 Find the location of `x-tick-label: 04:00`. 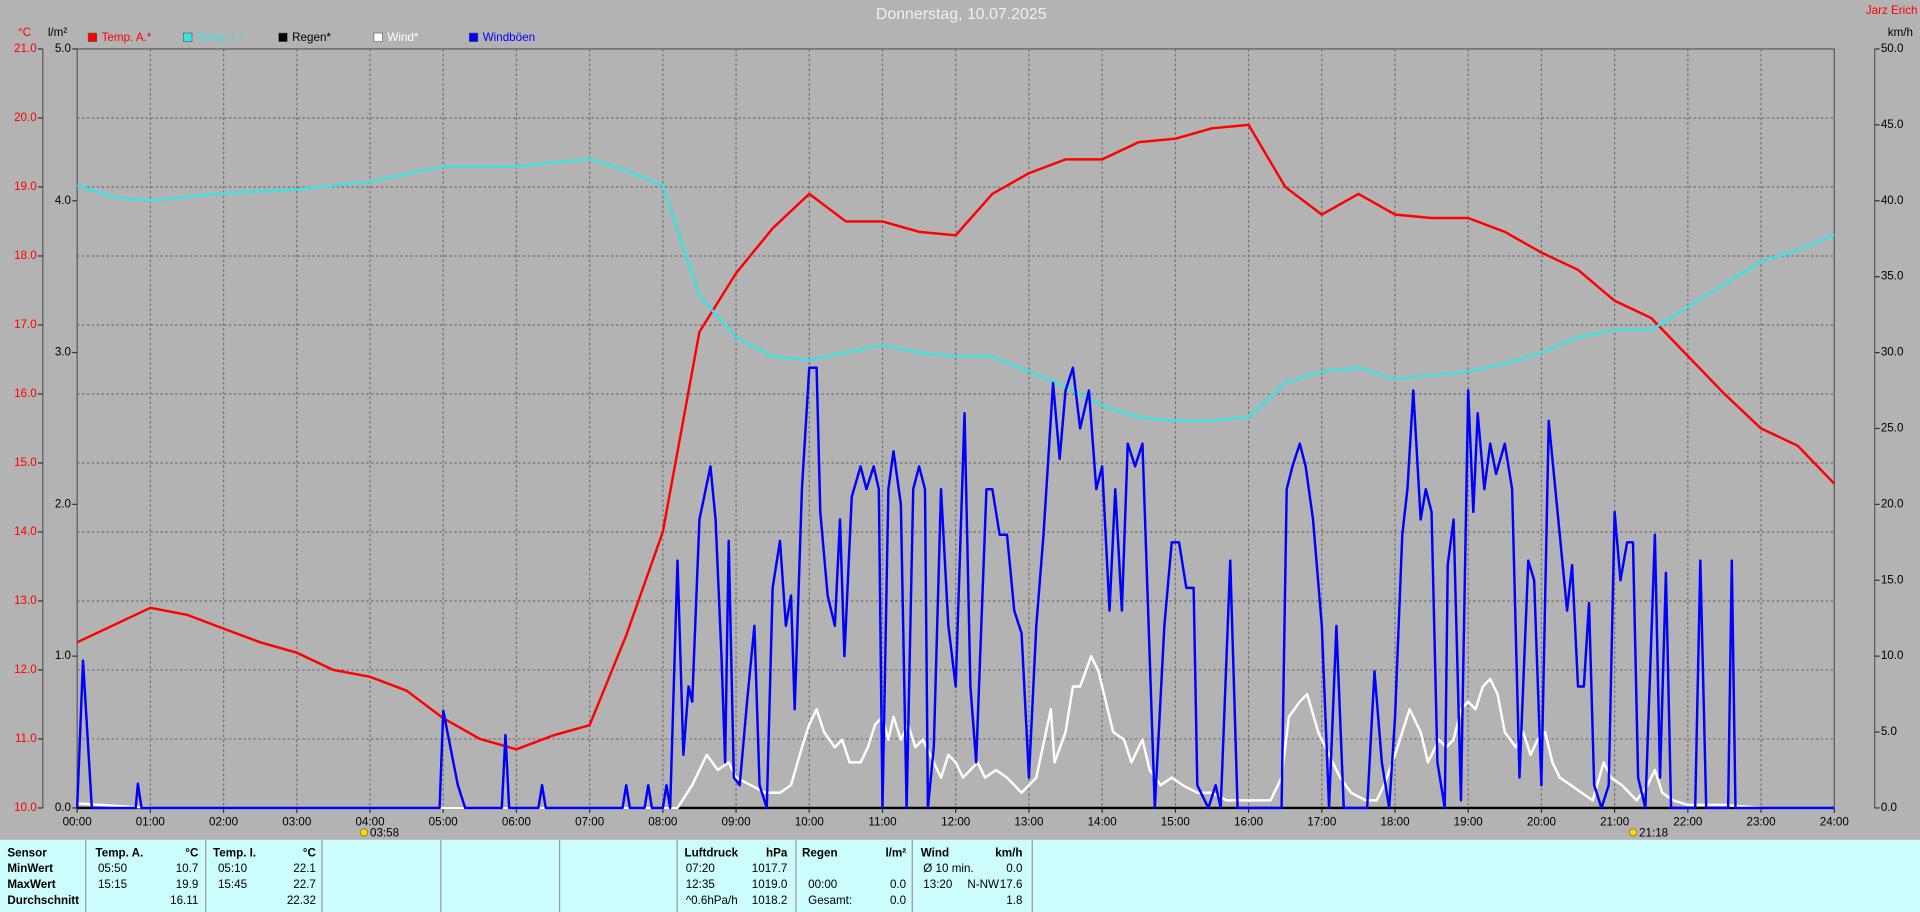

x-tick-label: 04:00 is located at coordinates (370, 822).